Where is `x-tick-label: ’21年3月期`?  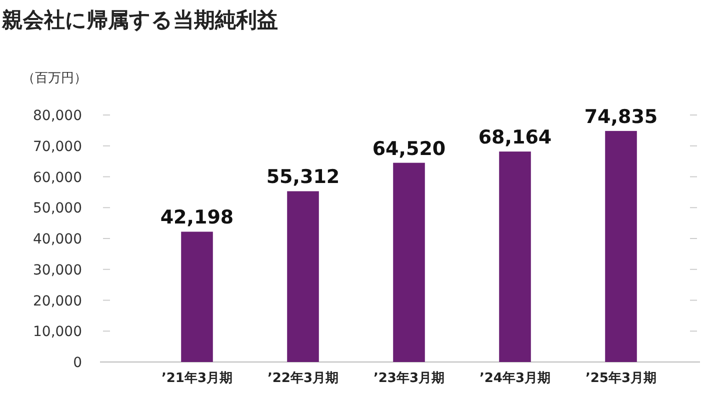
x-tick-label: ’21年3月期 is located at coordinates (197, 378).